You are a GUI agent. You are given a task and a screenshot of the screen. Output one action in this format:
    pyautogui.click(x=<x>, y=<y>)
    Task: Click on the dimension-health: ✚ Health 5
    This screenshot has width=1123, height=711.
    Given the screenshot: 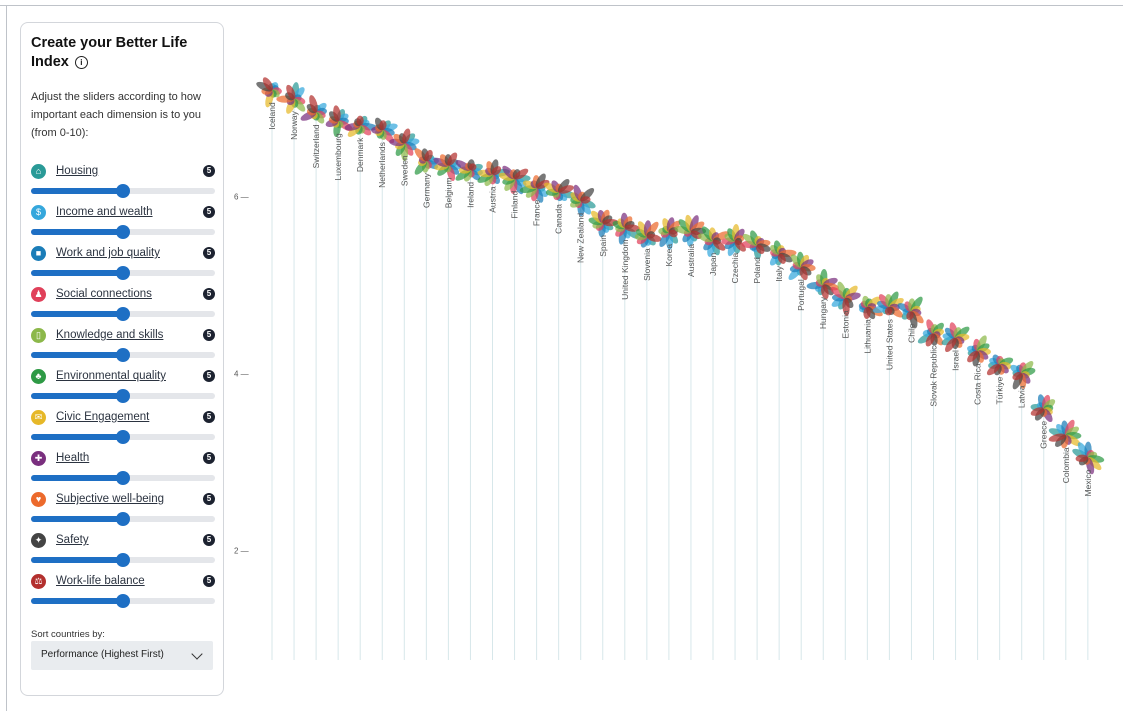 What is the action you would take?
    pyautogui.click(x=123, y=471)
    